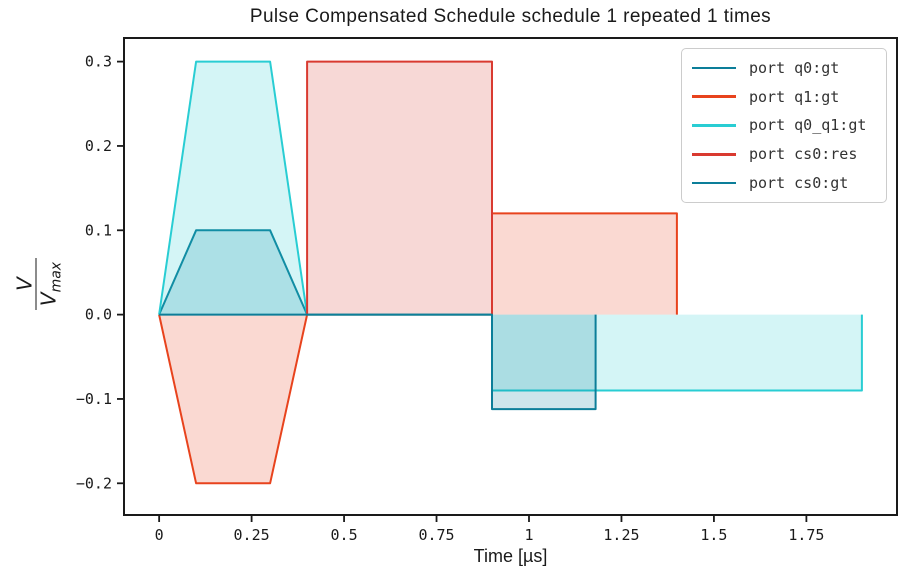 The image size is (909, 583). Describe the element at coordinates (98, 315) in the screenshot. I see `y-tick-label: 0.0` at that location.